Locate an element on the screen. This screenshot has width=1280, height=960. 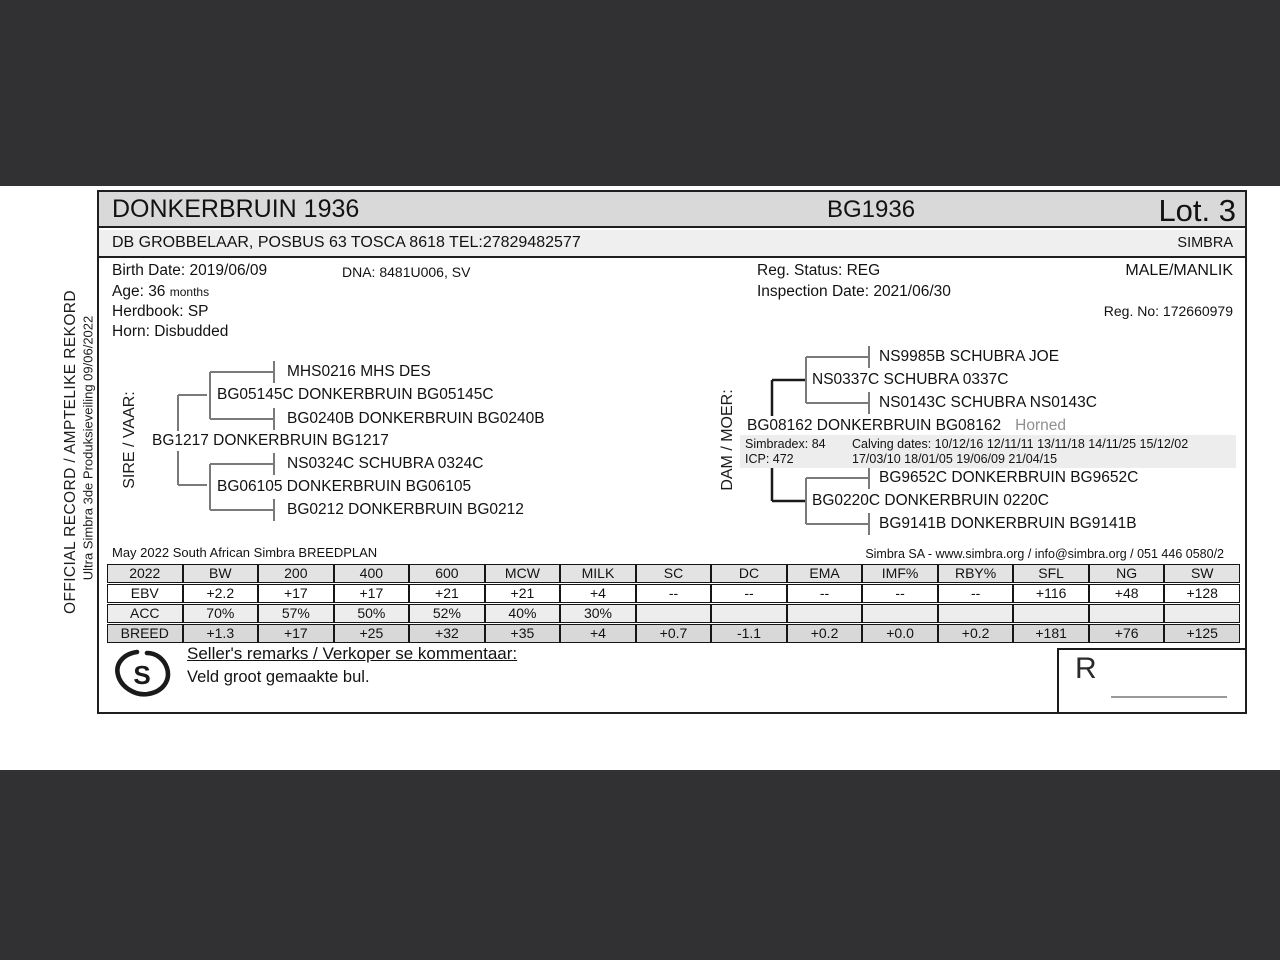
table-cell: 30% is located at coordinates (598, 613).